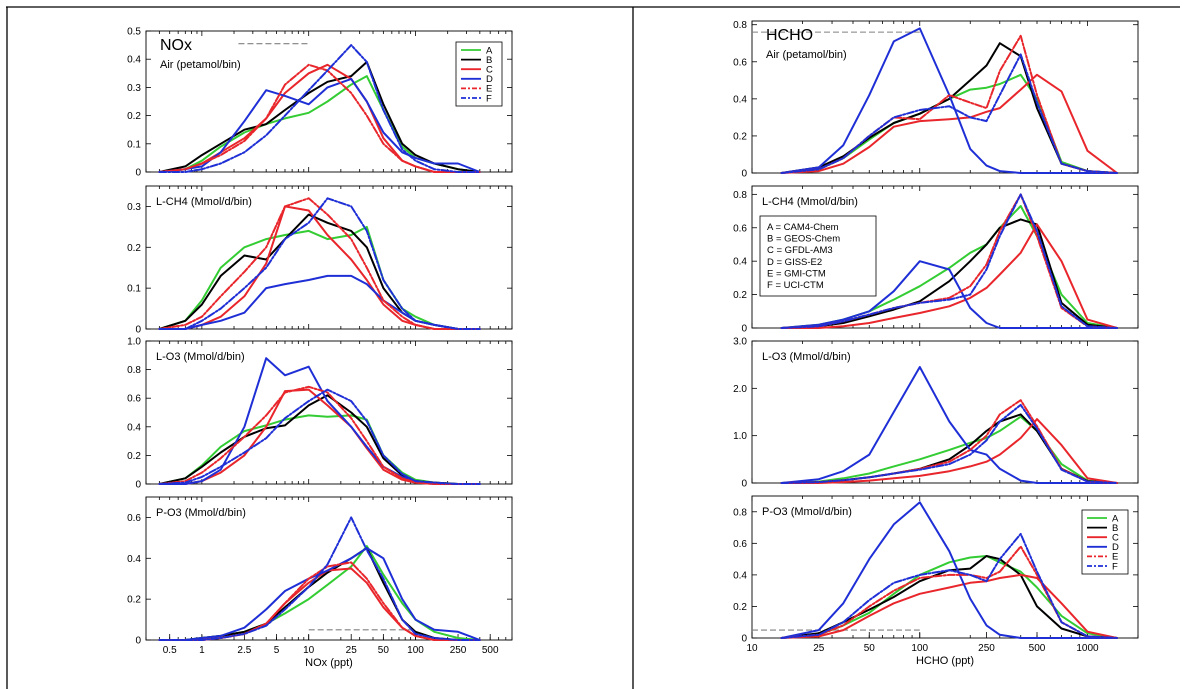 The height and width of the screenshot is (689, 1186). Describe the element at coordinates (200, 65) in the screenshot. I see `panel-subtitle: Air (petamol/bin)` at that location.